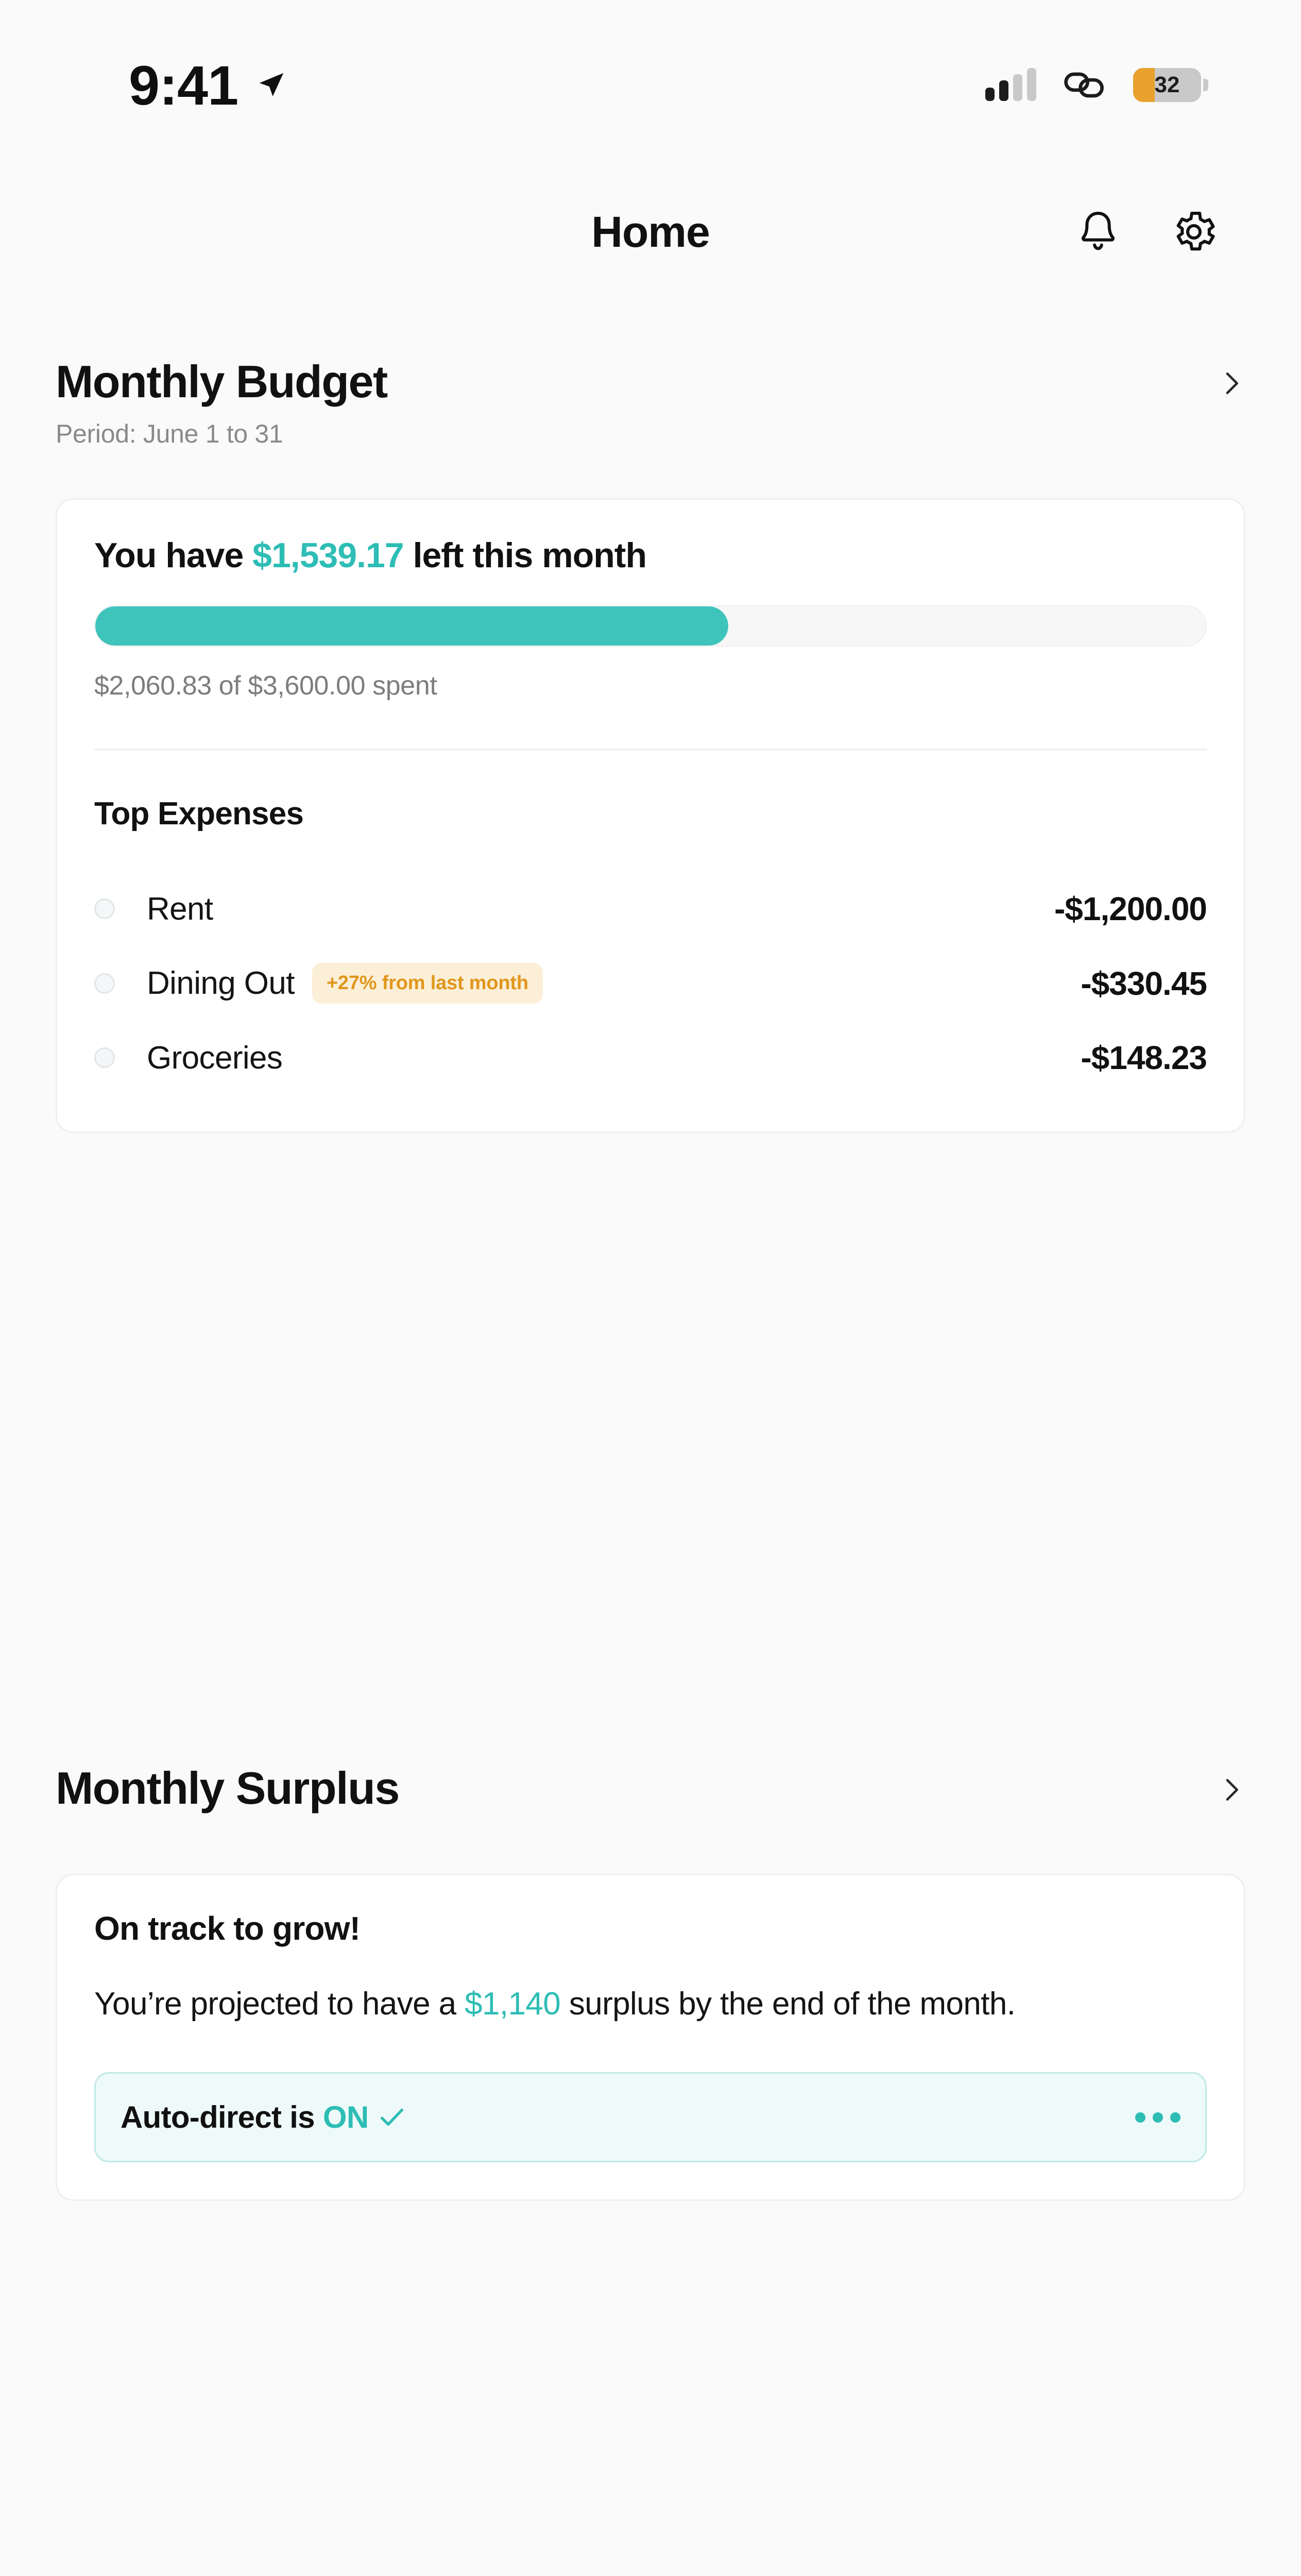  I want to click on budget-section-header: Monthly Budget Period: June 1 to 31, so click(650, 402).